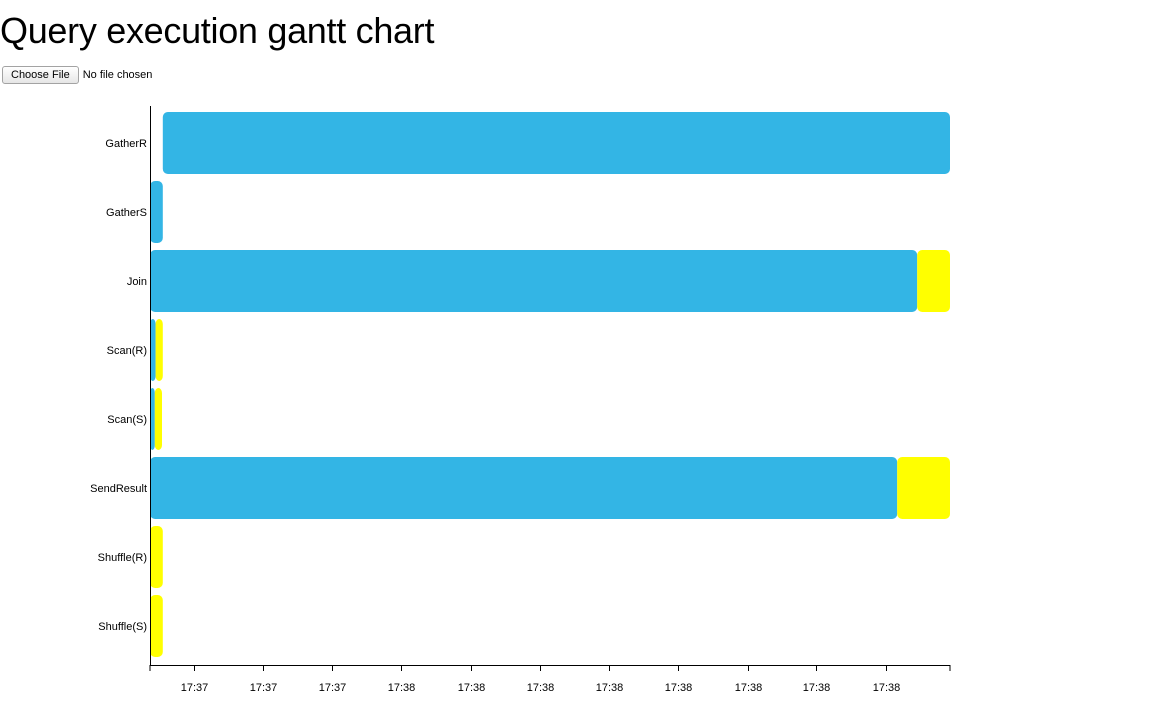  I want to click on category-label: Join, so click(137, 282).